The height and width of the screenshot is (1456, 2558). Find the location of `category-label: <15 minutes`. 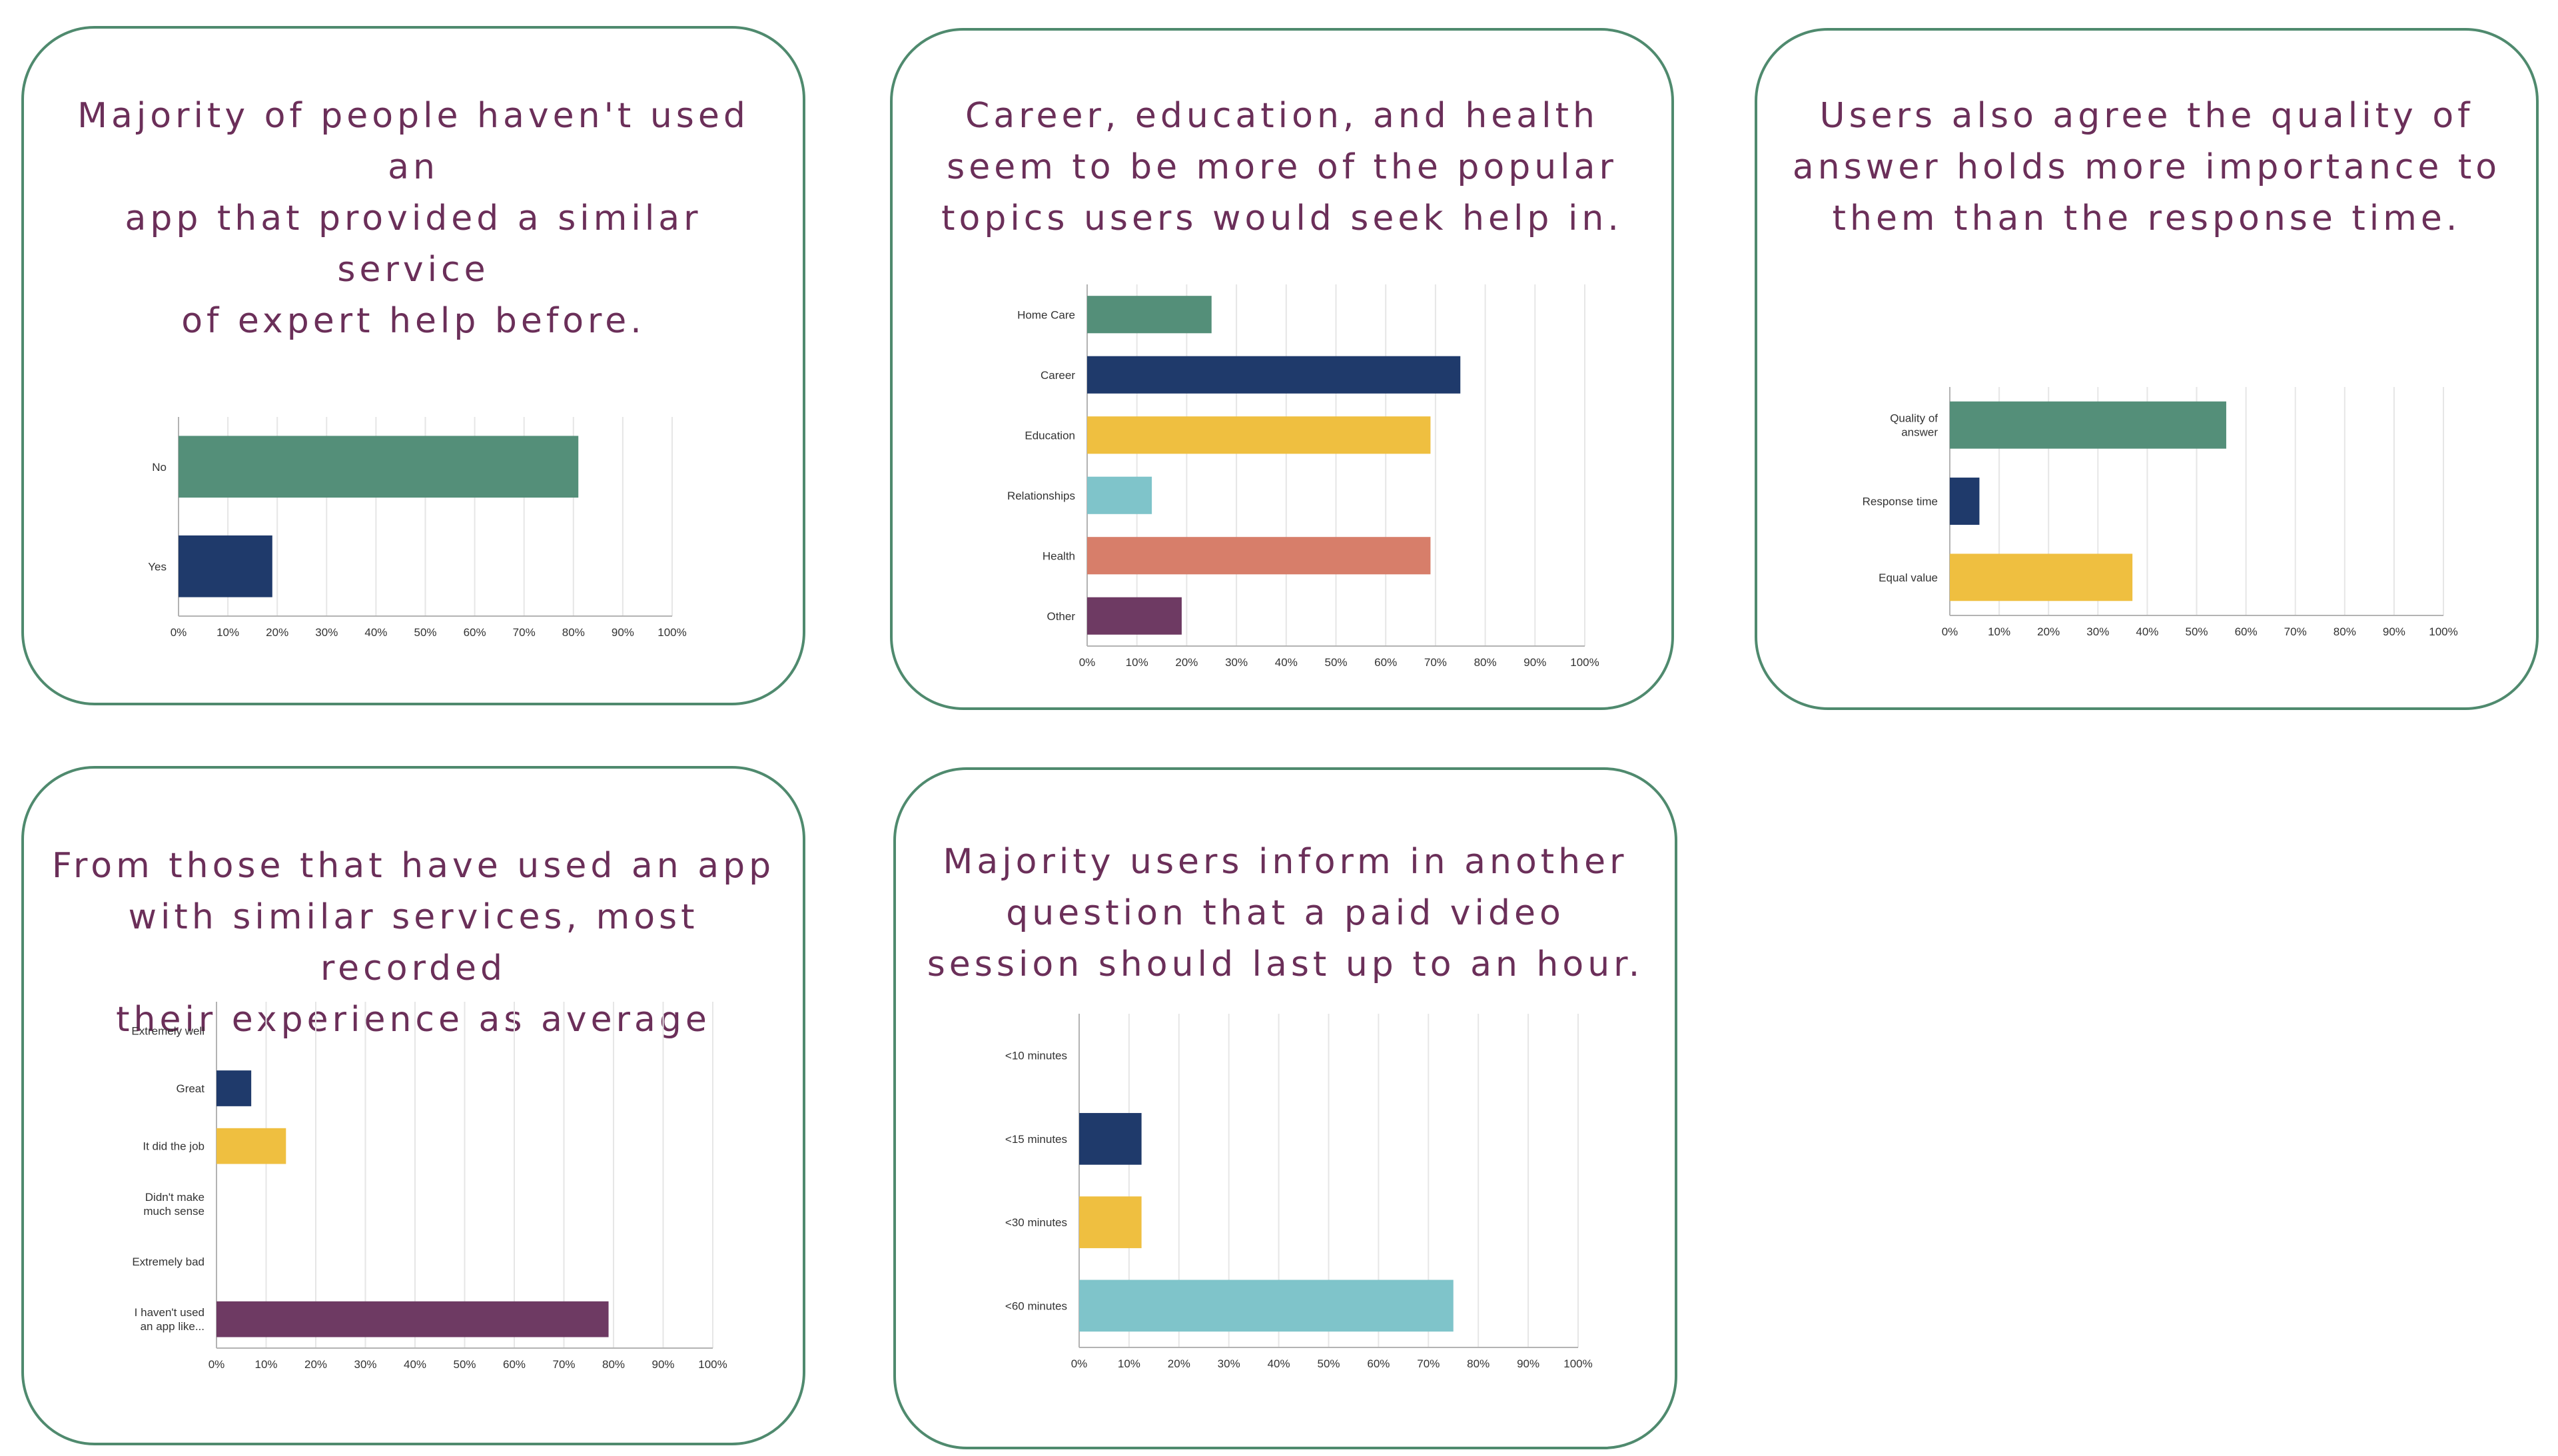

category-label: <15 minutes is located at coordinates (1036, 1139).